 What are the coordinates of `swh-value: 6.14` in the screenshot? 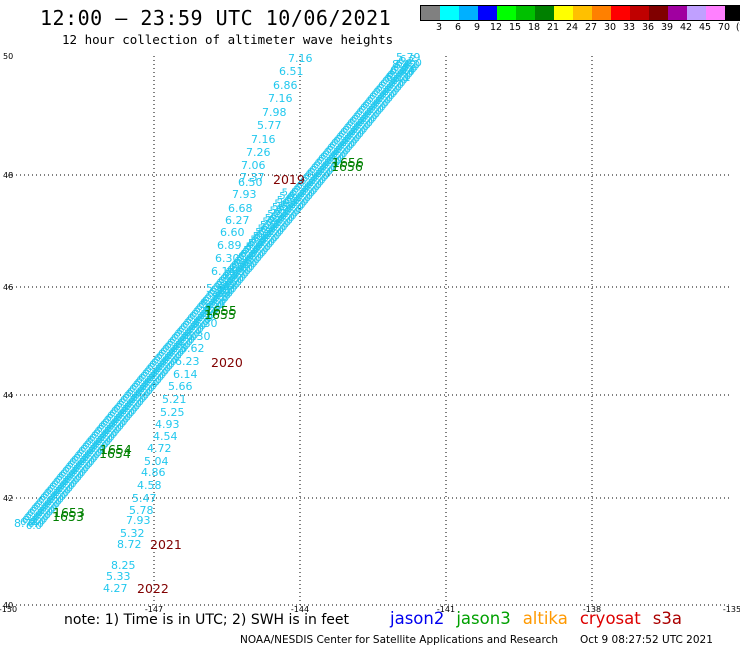 It's located at (223, 271).